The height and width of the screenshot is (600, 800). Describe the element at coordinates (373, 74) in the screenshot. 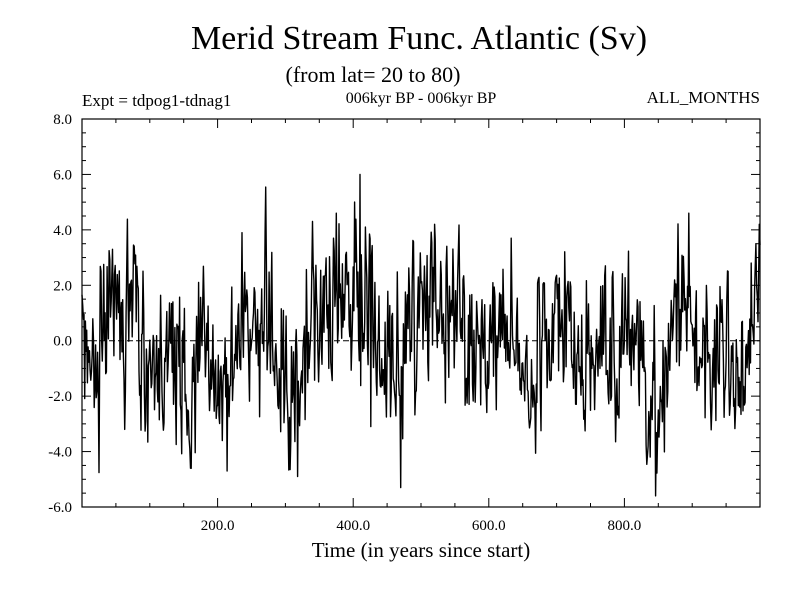

I see `chart-subtitle: (from lat= 20 to 80)` at that location.